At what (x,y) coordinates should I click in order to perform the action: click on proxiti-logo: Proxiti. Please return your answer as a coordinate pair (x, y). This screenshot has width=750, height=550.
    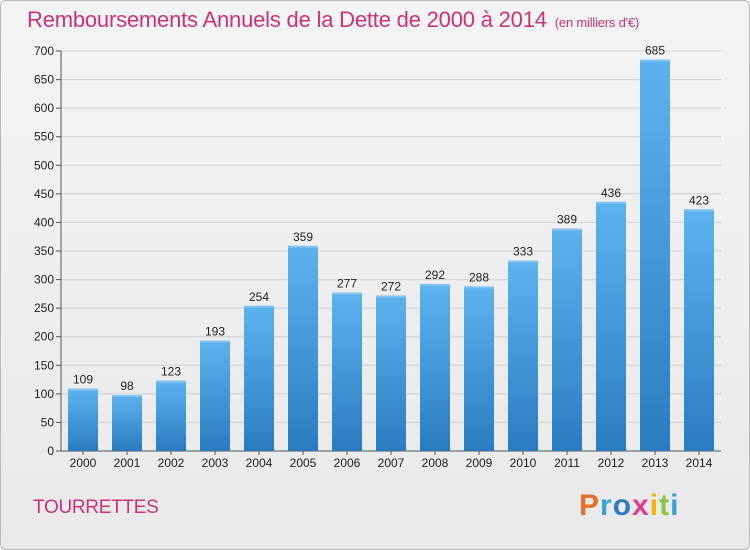
    Looking at the image, I should click on (629, 506).